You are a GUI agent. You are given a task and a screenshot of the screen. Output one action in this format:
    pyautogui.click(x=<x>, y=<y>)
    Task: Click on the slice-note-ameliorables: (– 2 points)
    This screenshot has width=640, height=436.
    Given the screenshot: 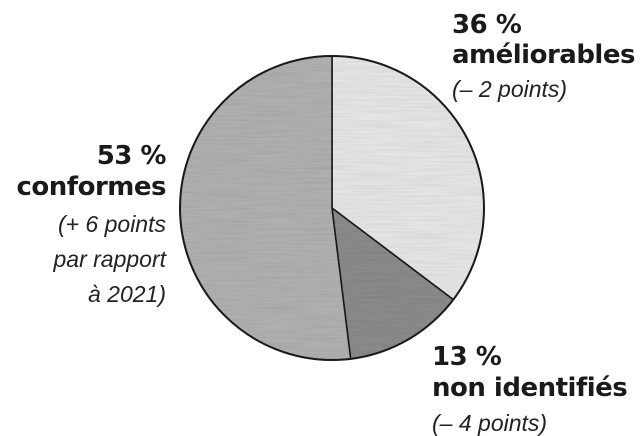 What is the action you would take?
    pyautogui.click(x=510, y=89)
    